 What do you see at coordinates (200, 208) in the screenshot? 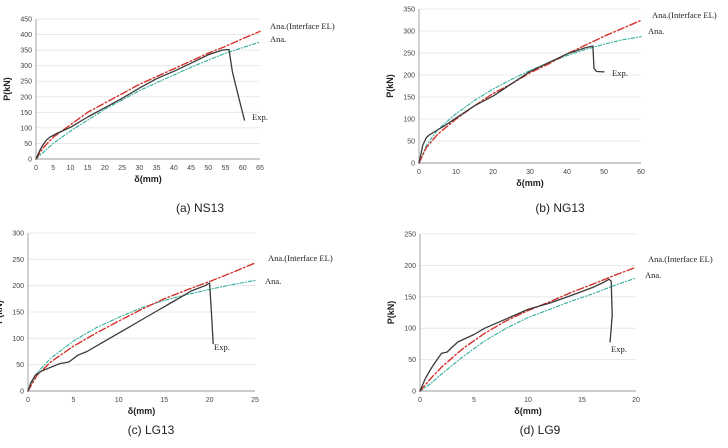
I see `panel-caption: (a) NS13` at bounding box center [200, 208].